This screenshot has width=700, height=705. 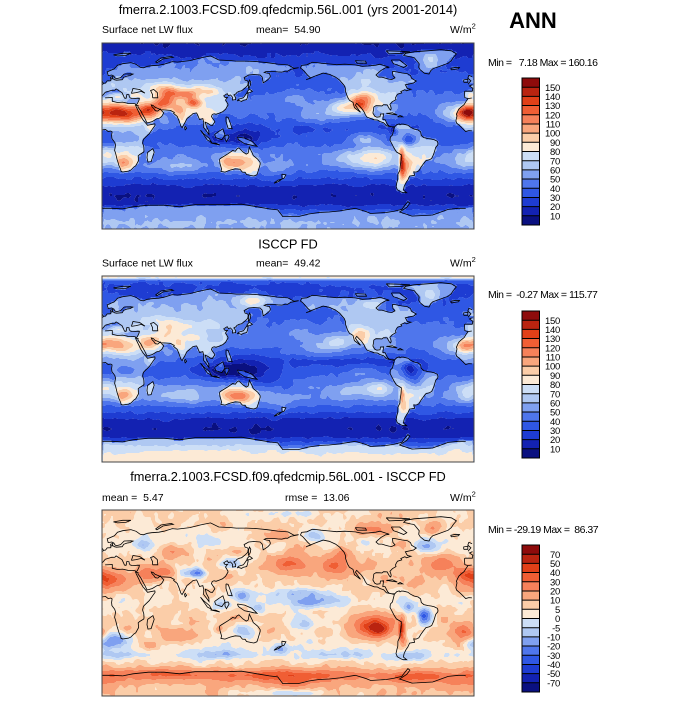 What do you see at coordinates (556, 628) in the screenshot?
I see `svg-text: -5` at bounding box center [556, 628].